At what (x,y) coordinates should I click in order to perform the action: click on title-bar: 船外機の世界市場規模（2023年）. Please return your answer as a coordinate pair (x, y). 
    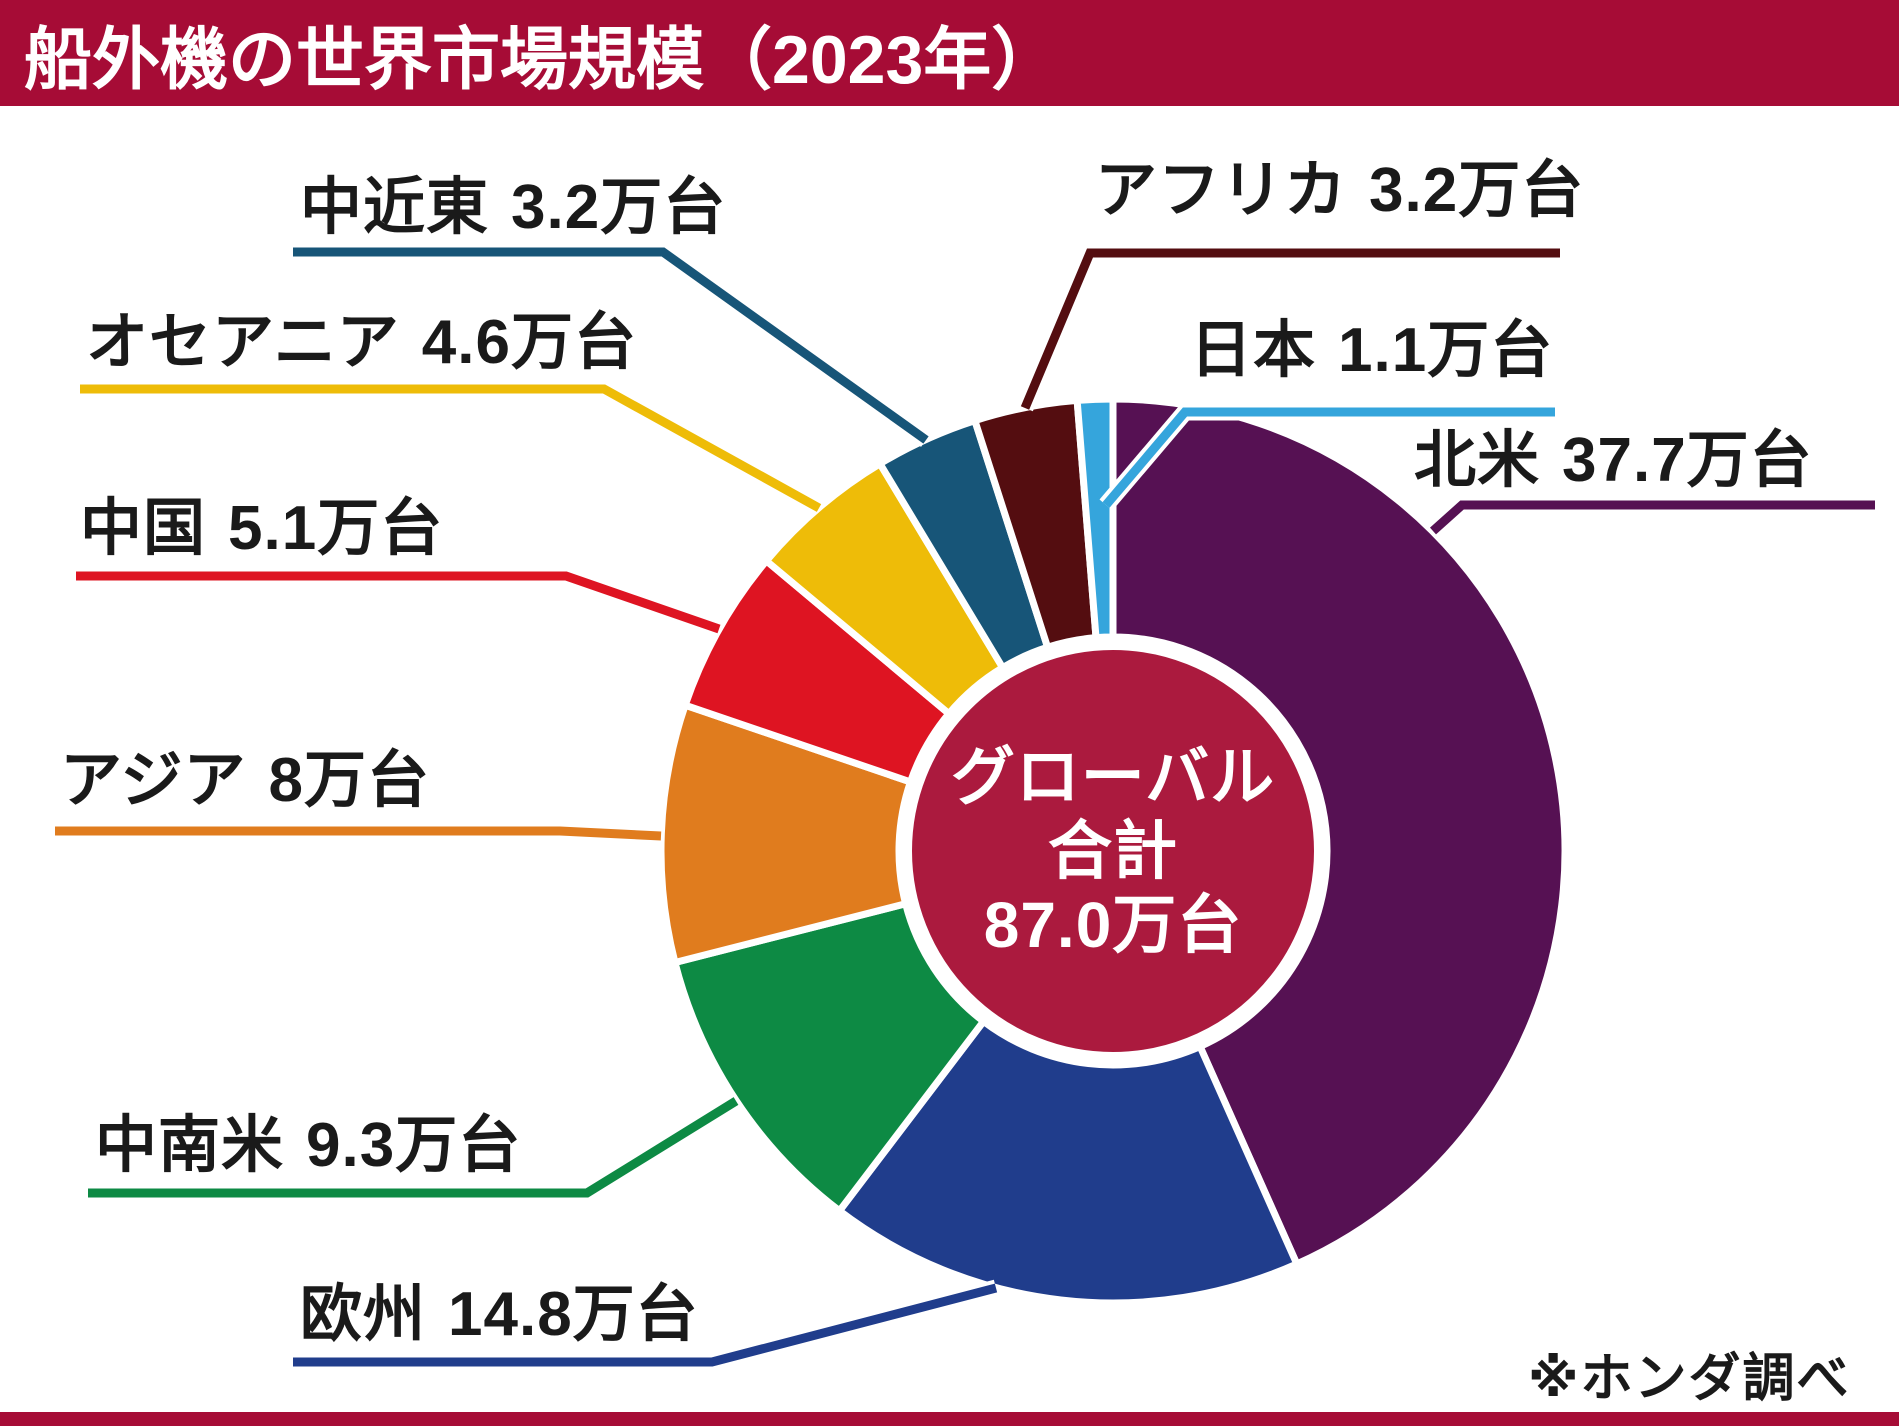
    Looking at the image, I should click on (949, 53).